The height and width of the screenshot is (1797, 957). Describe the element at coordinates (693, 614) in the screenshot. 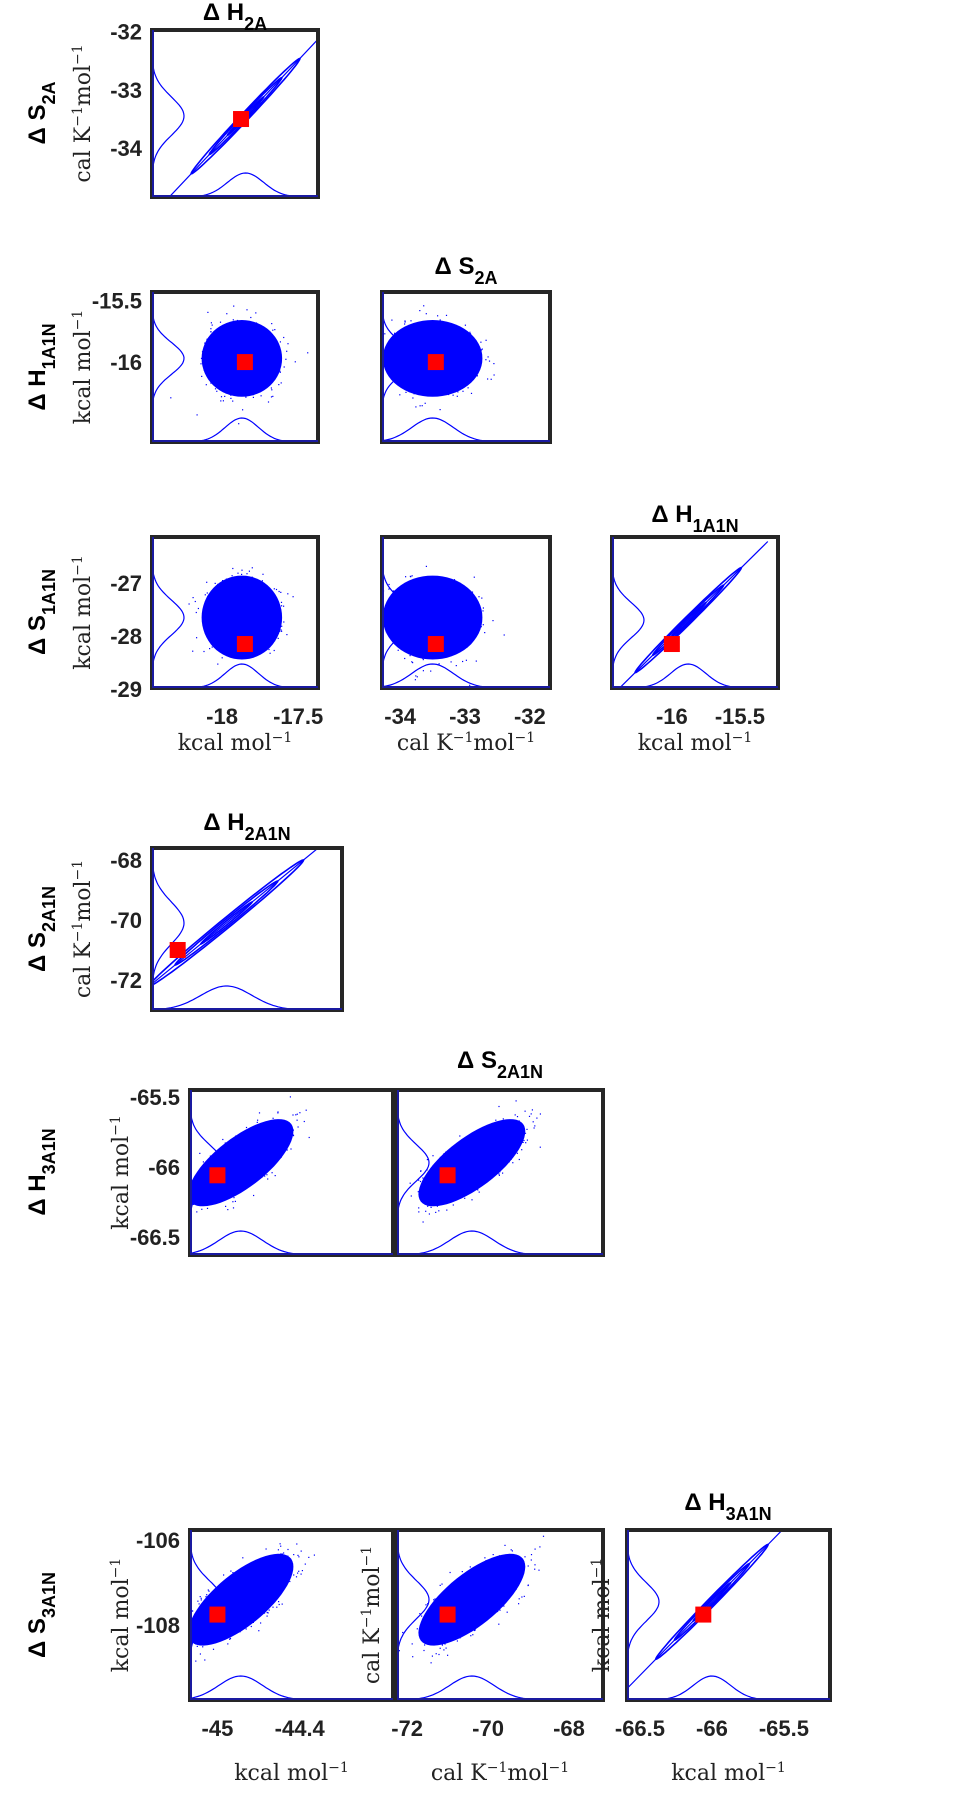

I see `sample-ridge` at that location.